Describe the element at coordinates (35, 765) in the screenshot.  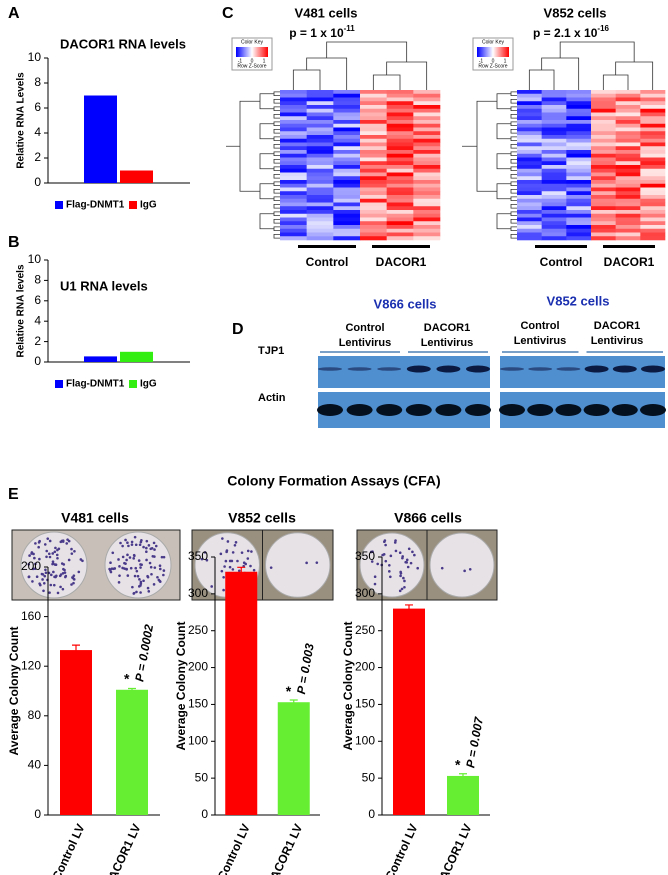
I see `y-tick-label: 40` at that location.